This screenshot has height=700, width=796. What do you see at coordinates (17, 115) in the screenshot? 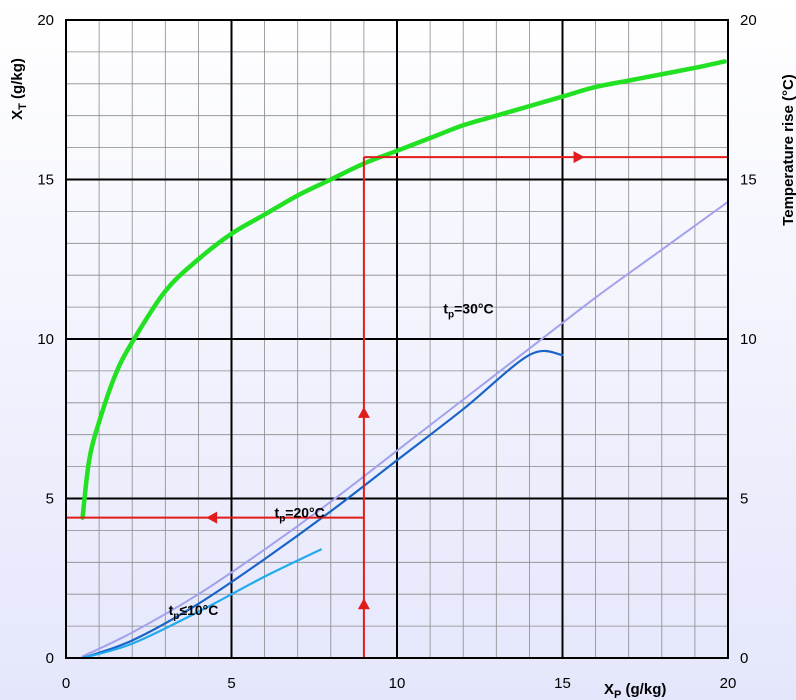
I see `y-axis-title-main: X` at bounding box center [17, 115].